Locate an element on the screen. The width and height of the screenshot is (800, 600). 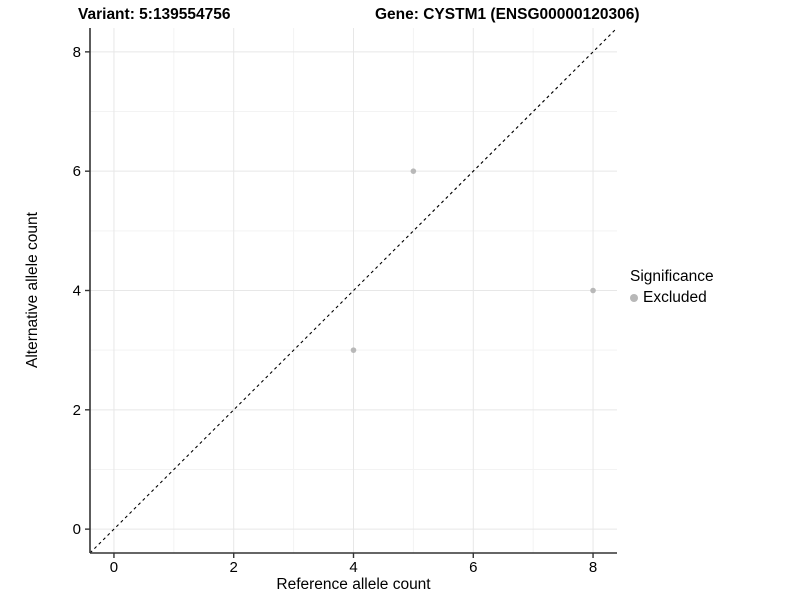
y-tick-label: 0 is located at coordinates (77, 529).